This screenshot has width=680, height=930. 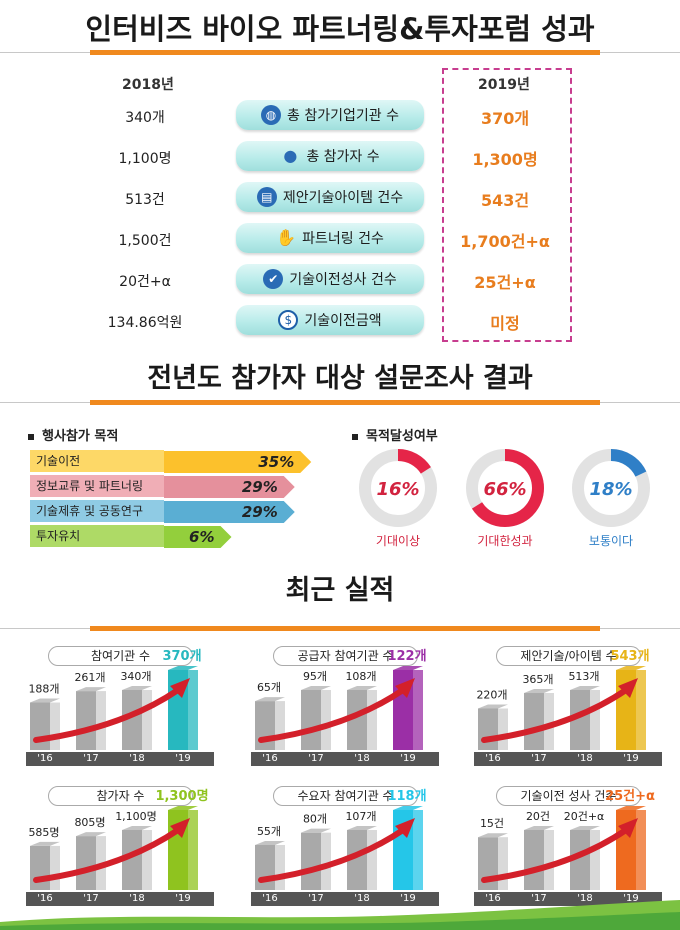 I want to click on bar-plot: 55개 80개 107개 118개, so click(x=341, y=839).